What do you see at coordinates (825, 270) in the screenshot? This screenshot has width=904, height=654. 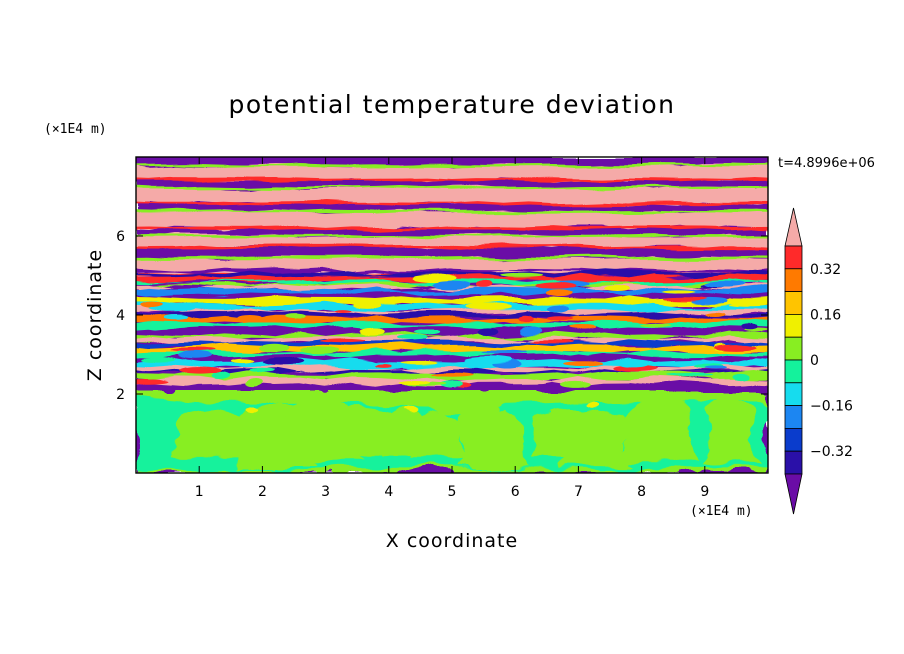 I see `colorbar-label: 0.32` at bounding box center [825, 270].